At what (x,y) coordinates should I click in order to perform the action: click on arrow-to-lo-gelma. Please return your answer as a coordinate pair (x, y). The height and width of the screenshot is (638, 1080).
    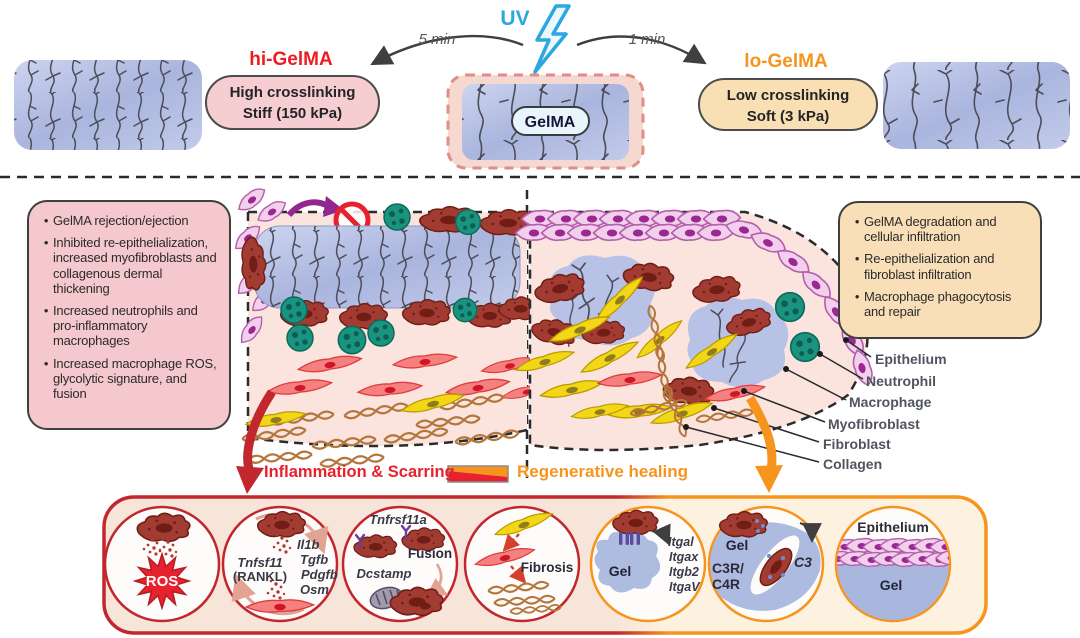
    Looking at the image, I should click on (641, 50).